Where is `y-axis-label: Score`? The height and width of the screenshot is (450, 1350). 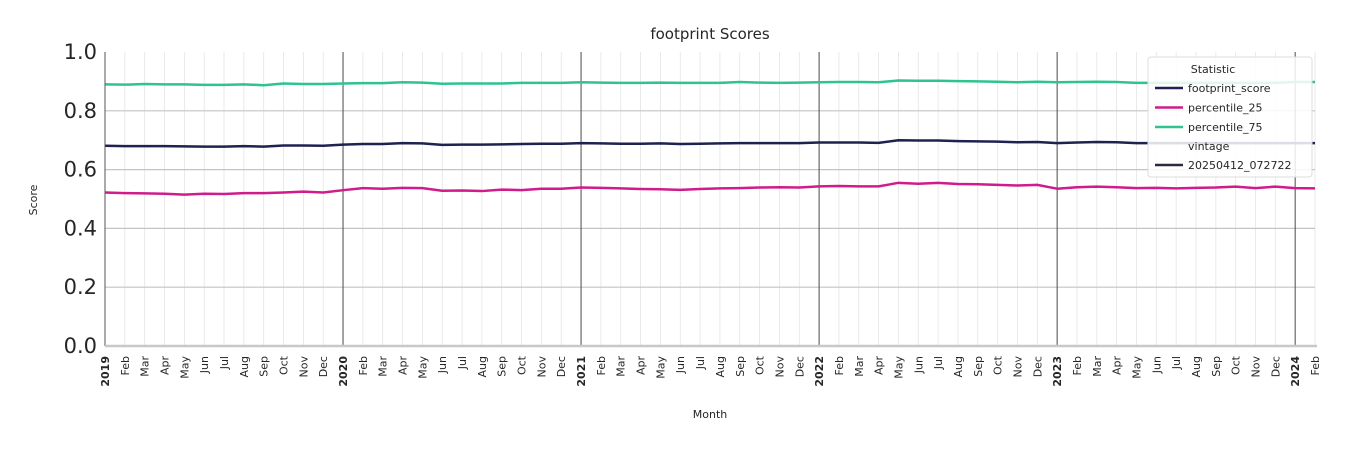
y-axis-label: Score is located at coordinates (33, 199).